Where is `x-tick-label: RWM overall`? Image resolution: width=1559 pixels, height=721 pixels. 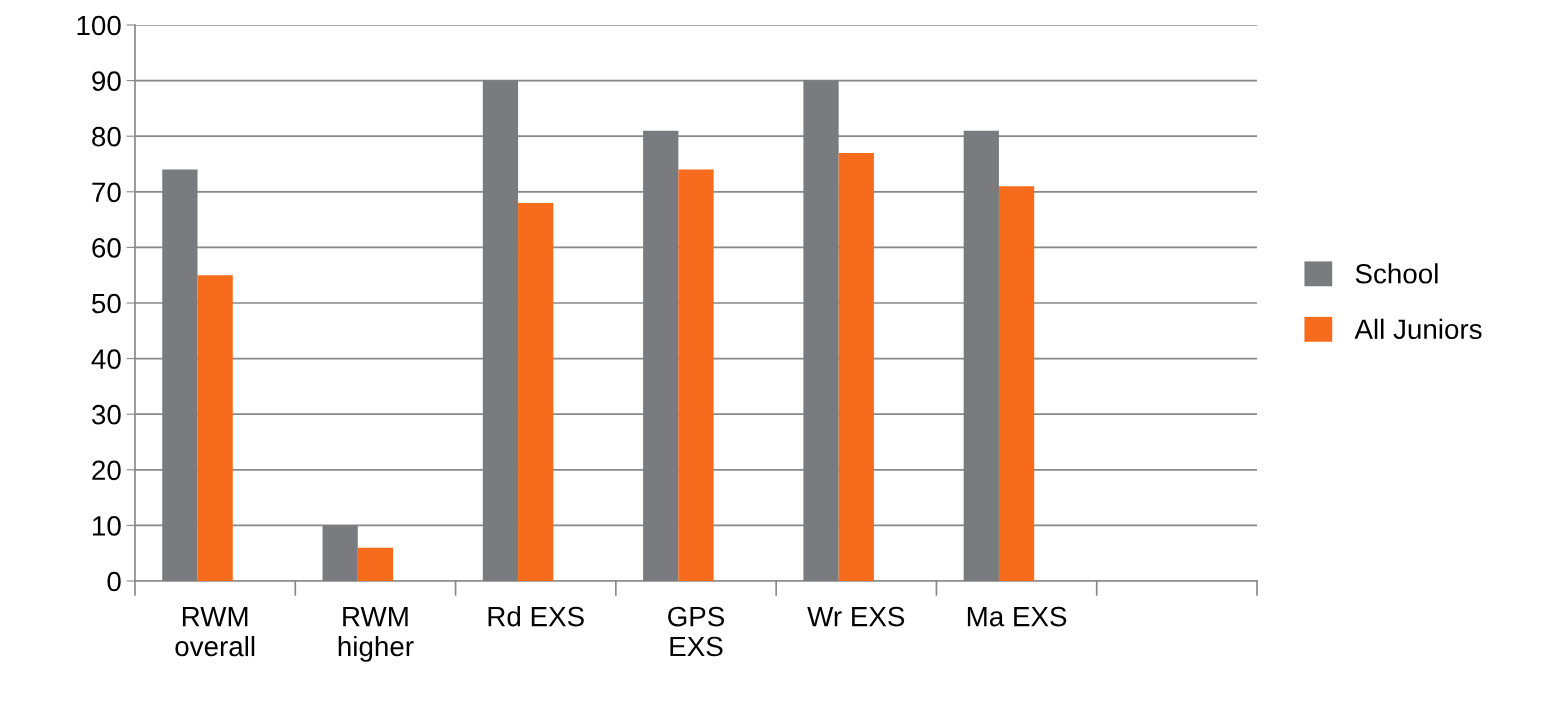 x-tick-label: RWM overall is located at coordinates (215, 632).